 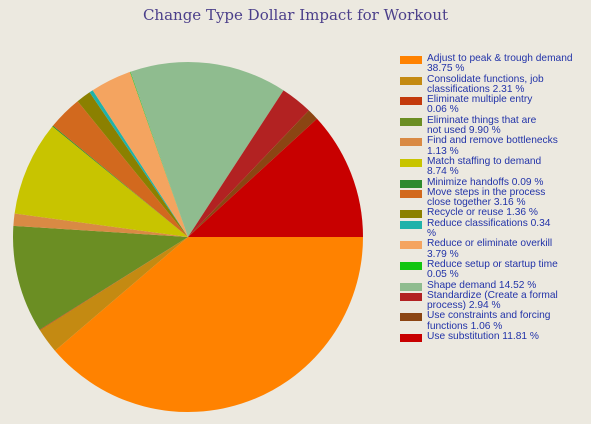 I want to click on legend-label: Move steps in the process, so click(x=486, y=192).